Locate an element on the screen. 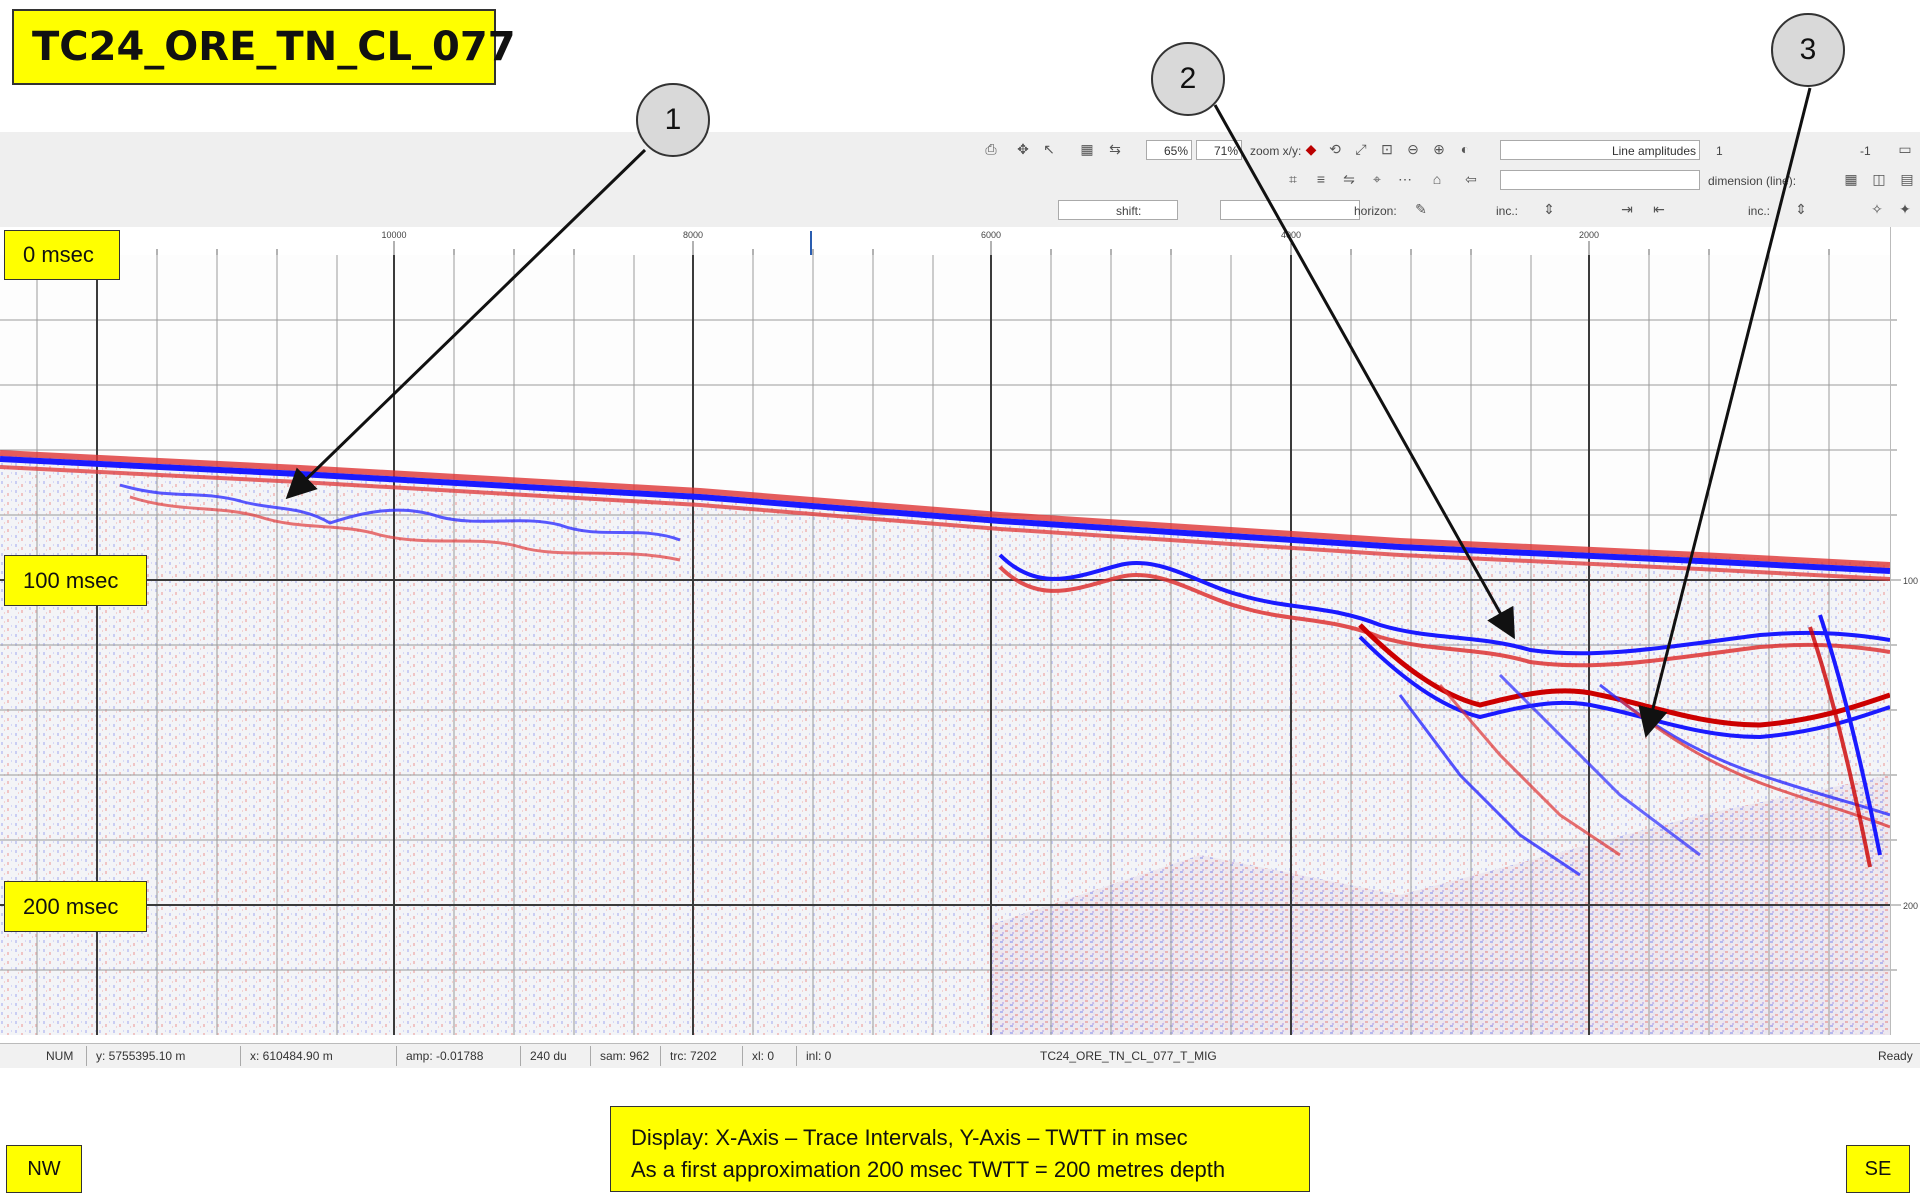 Image resolution: width=1920 pixels, height=1200 pixels. grid-icon: ▦ is located at coordinates (1087, 149).